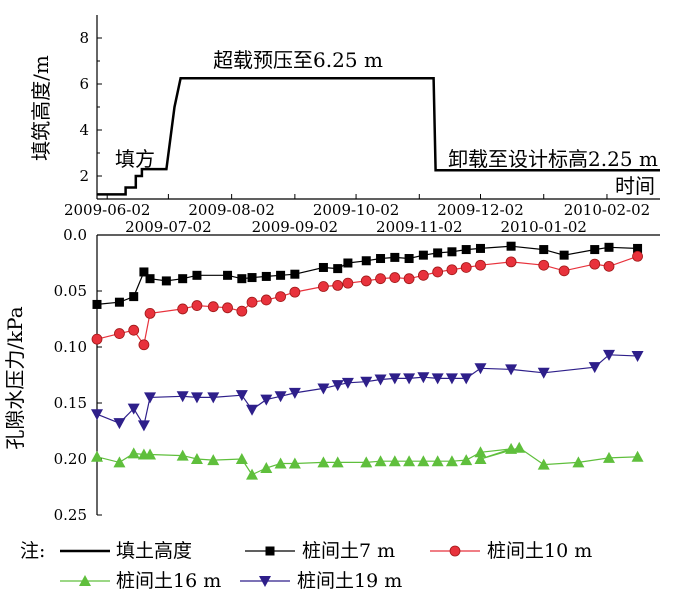  Describe the element at coordinates (356, 210) in the screenshot. I see `x-tick-label-row1: 2009-10-02` at that location.